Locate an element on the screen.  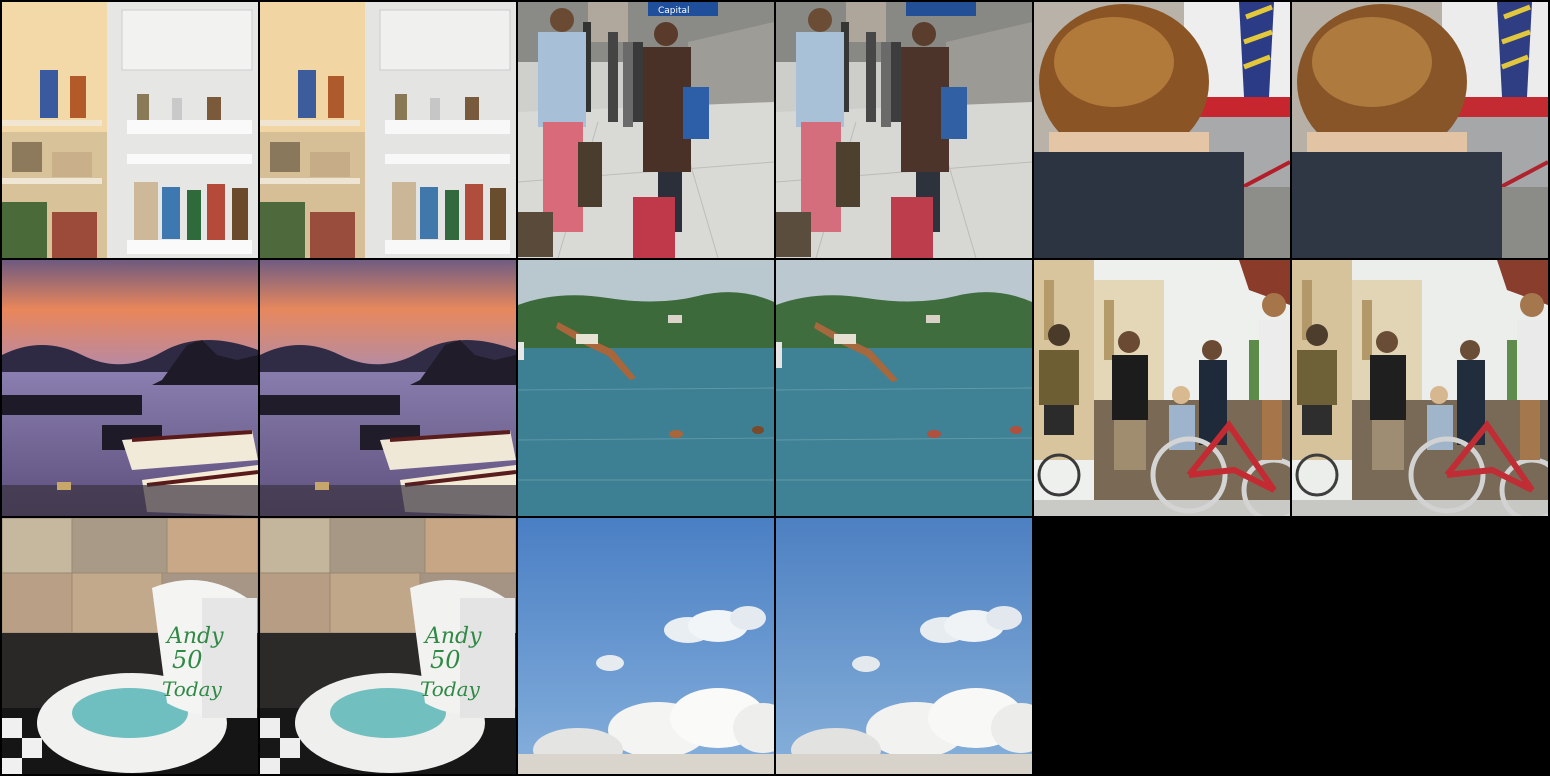
tile-bicycles-reconstruction is located at coordinates (1420, 388).